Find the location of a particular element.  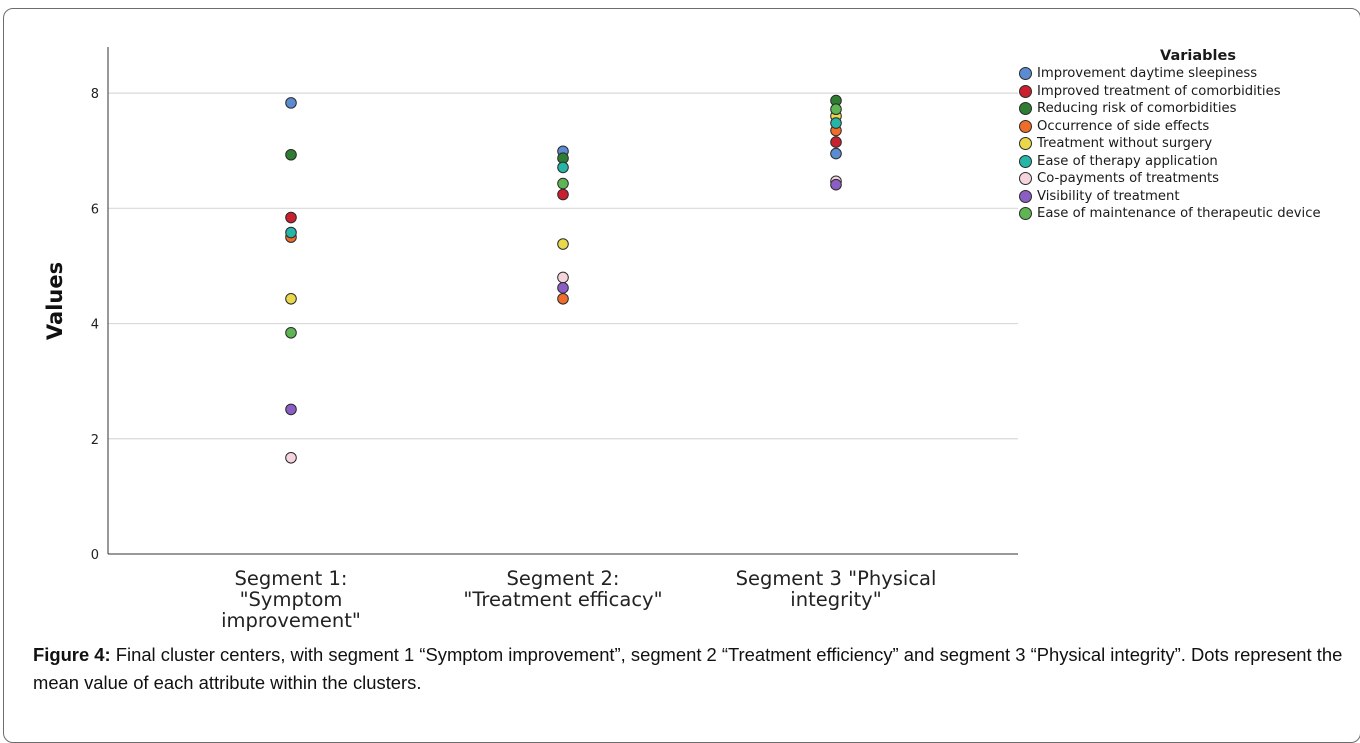

x-tick-label: Segment 1: "Symptom improvement" is located at coordinates (291, 599).